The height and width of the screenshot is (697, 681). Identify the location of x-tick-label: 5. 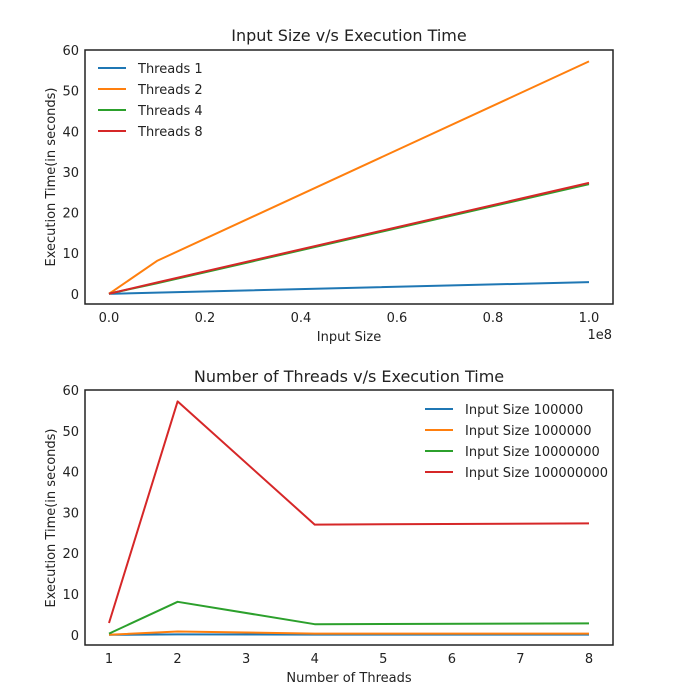
(383, 659).